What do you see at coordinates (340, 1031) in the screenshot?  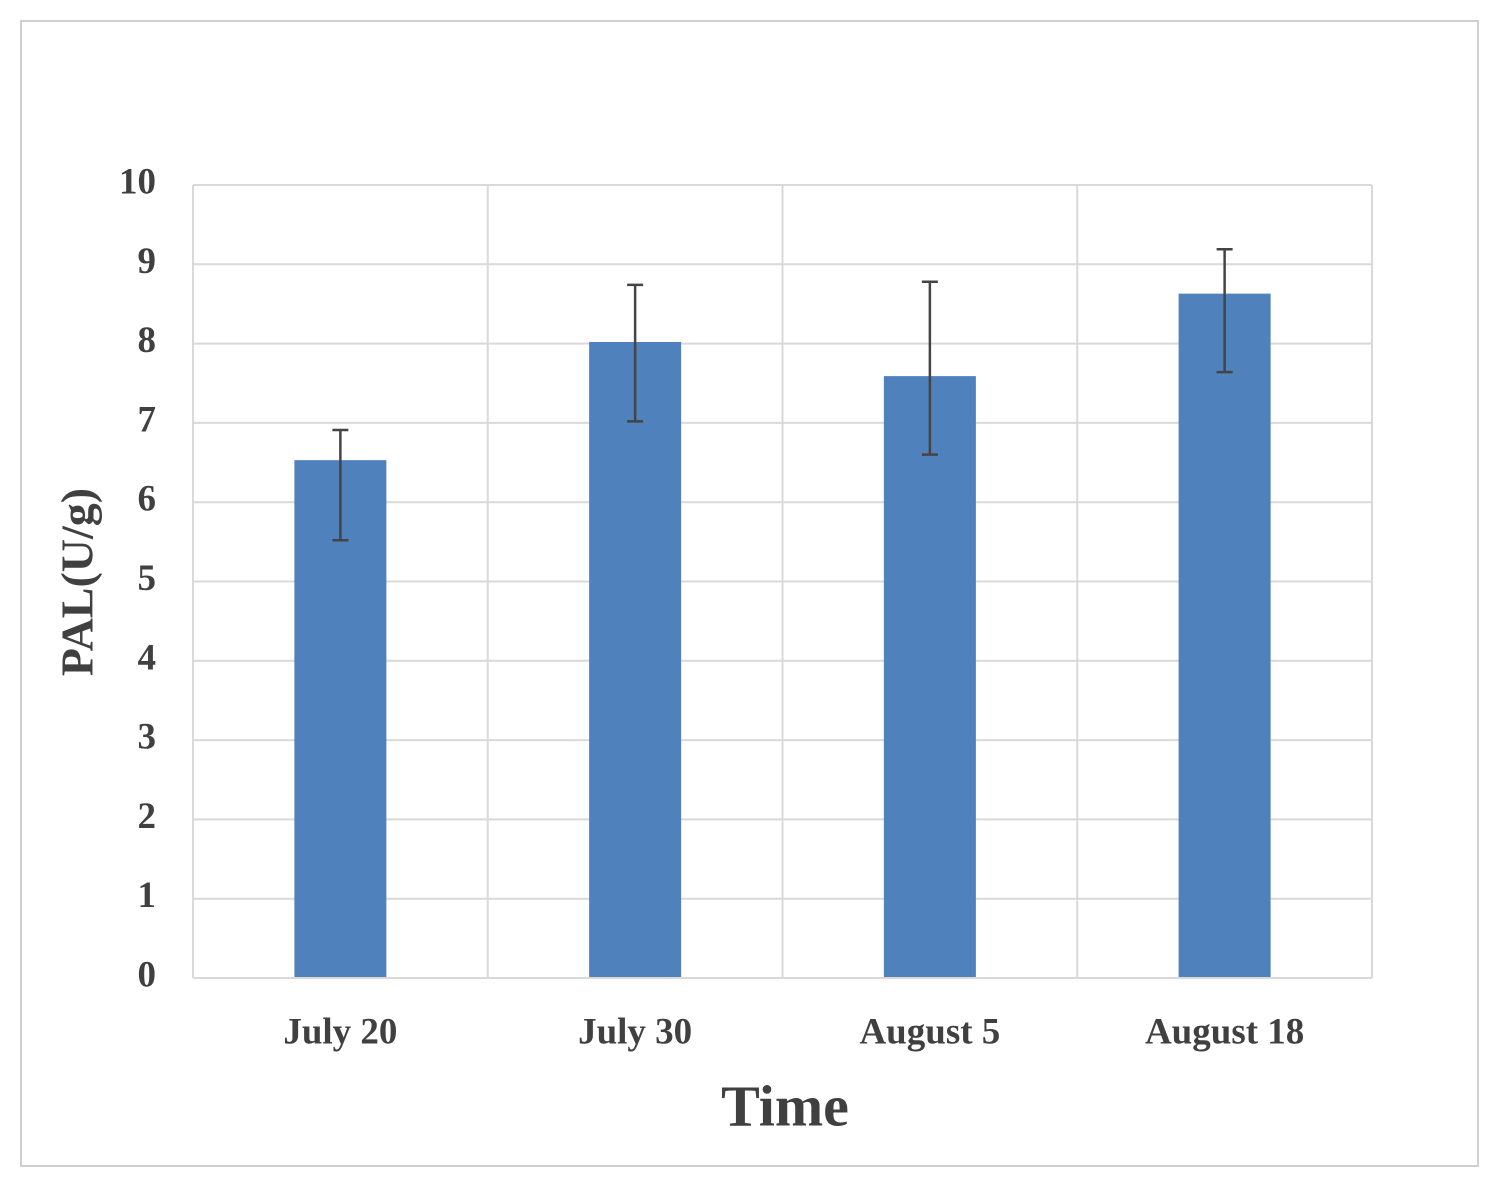 I see `x-tick-label: July 20` at bounding box center [340, 1031].